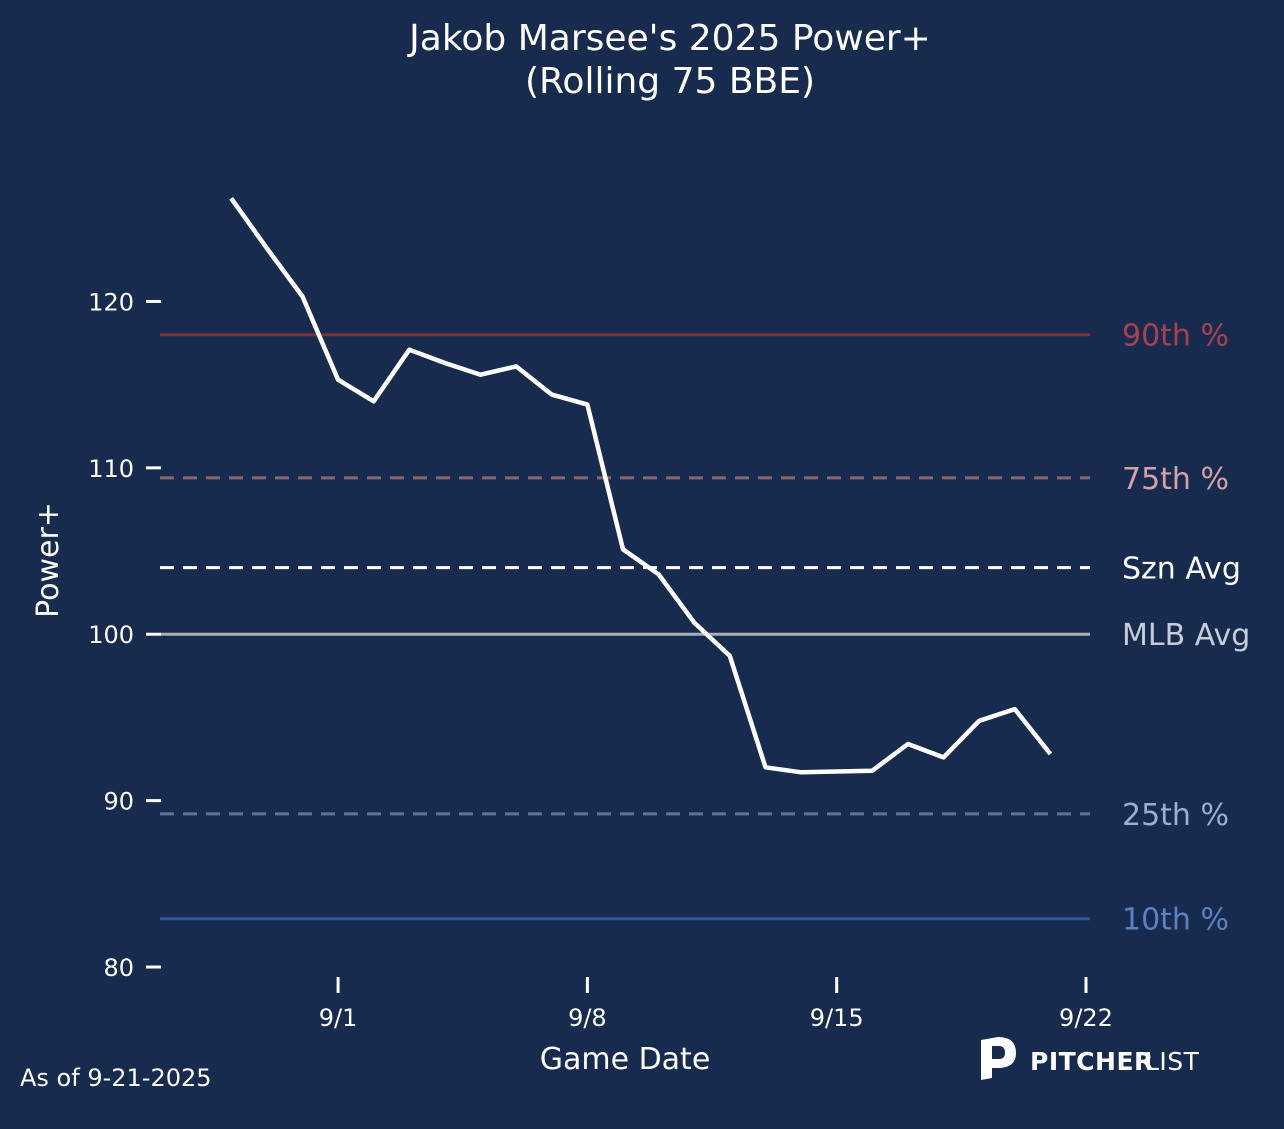 The height and width of the screenshot is (1129, 1284). I want to click on y-tick-label-120: 120, so click(111, 302).